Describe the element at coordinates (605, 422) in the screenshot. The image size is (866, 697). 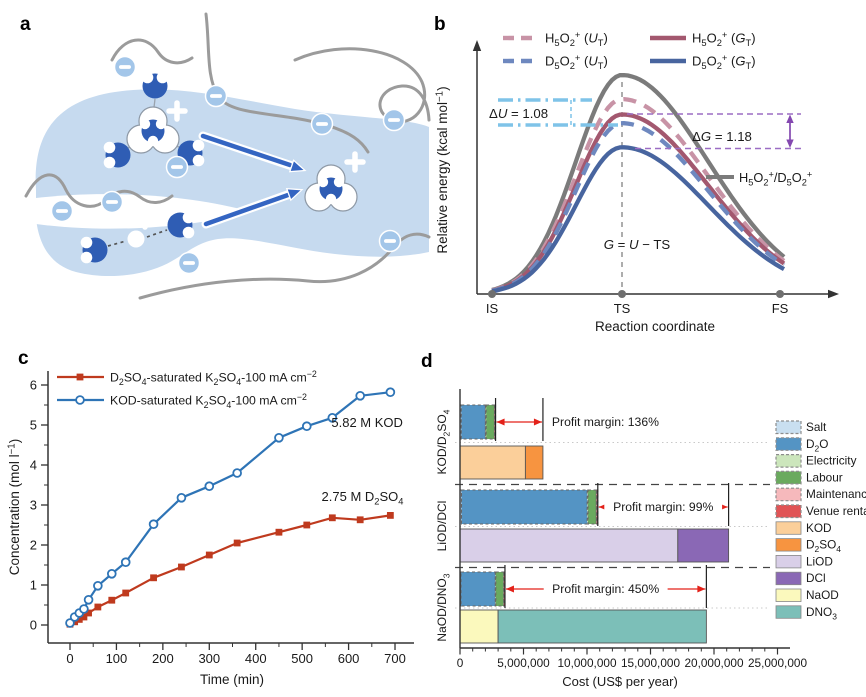
I see `d-profit-label: Profit margin: 136%` at that location.